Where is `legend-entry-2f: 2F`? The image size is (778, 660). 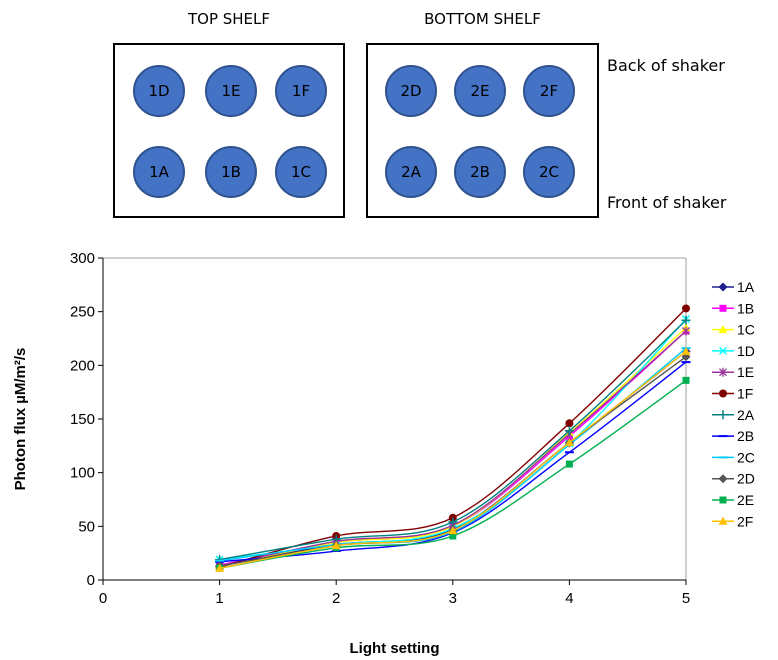
legend-entry-2f: 2F is located at coordinates (732, 521).